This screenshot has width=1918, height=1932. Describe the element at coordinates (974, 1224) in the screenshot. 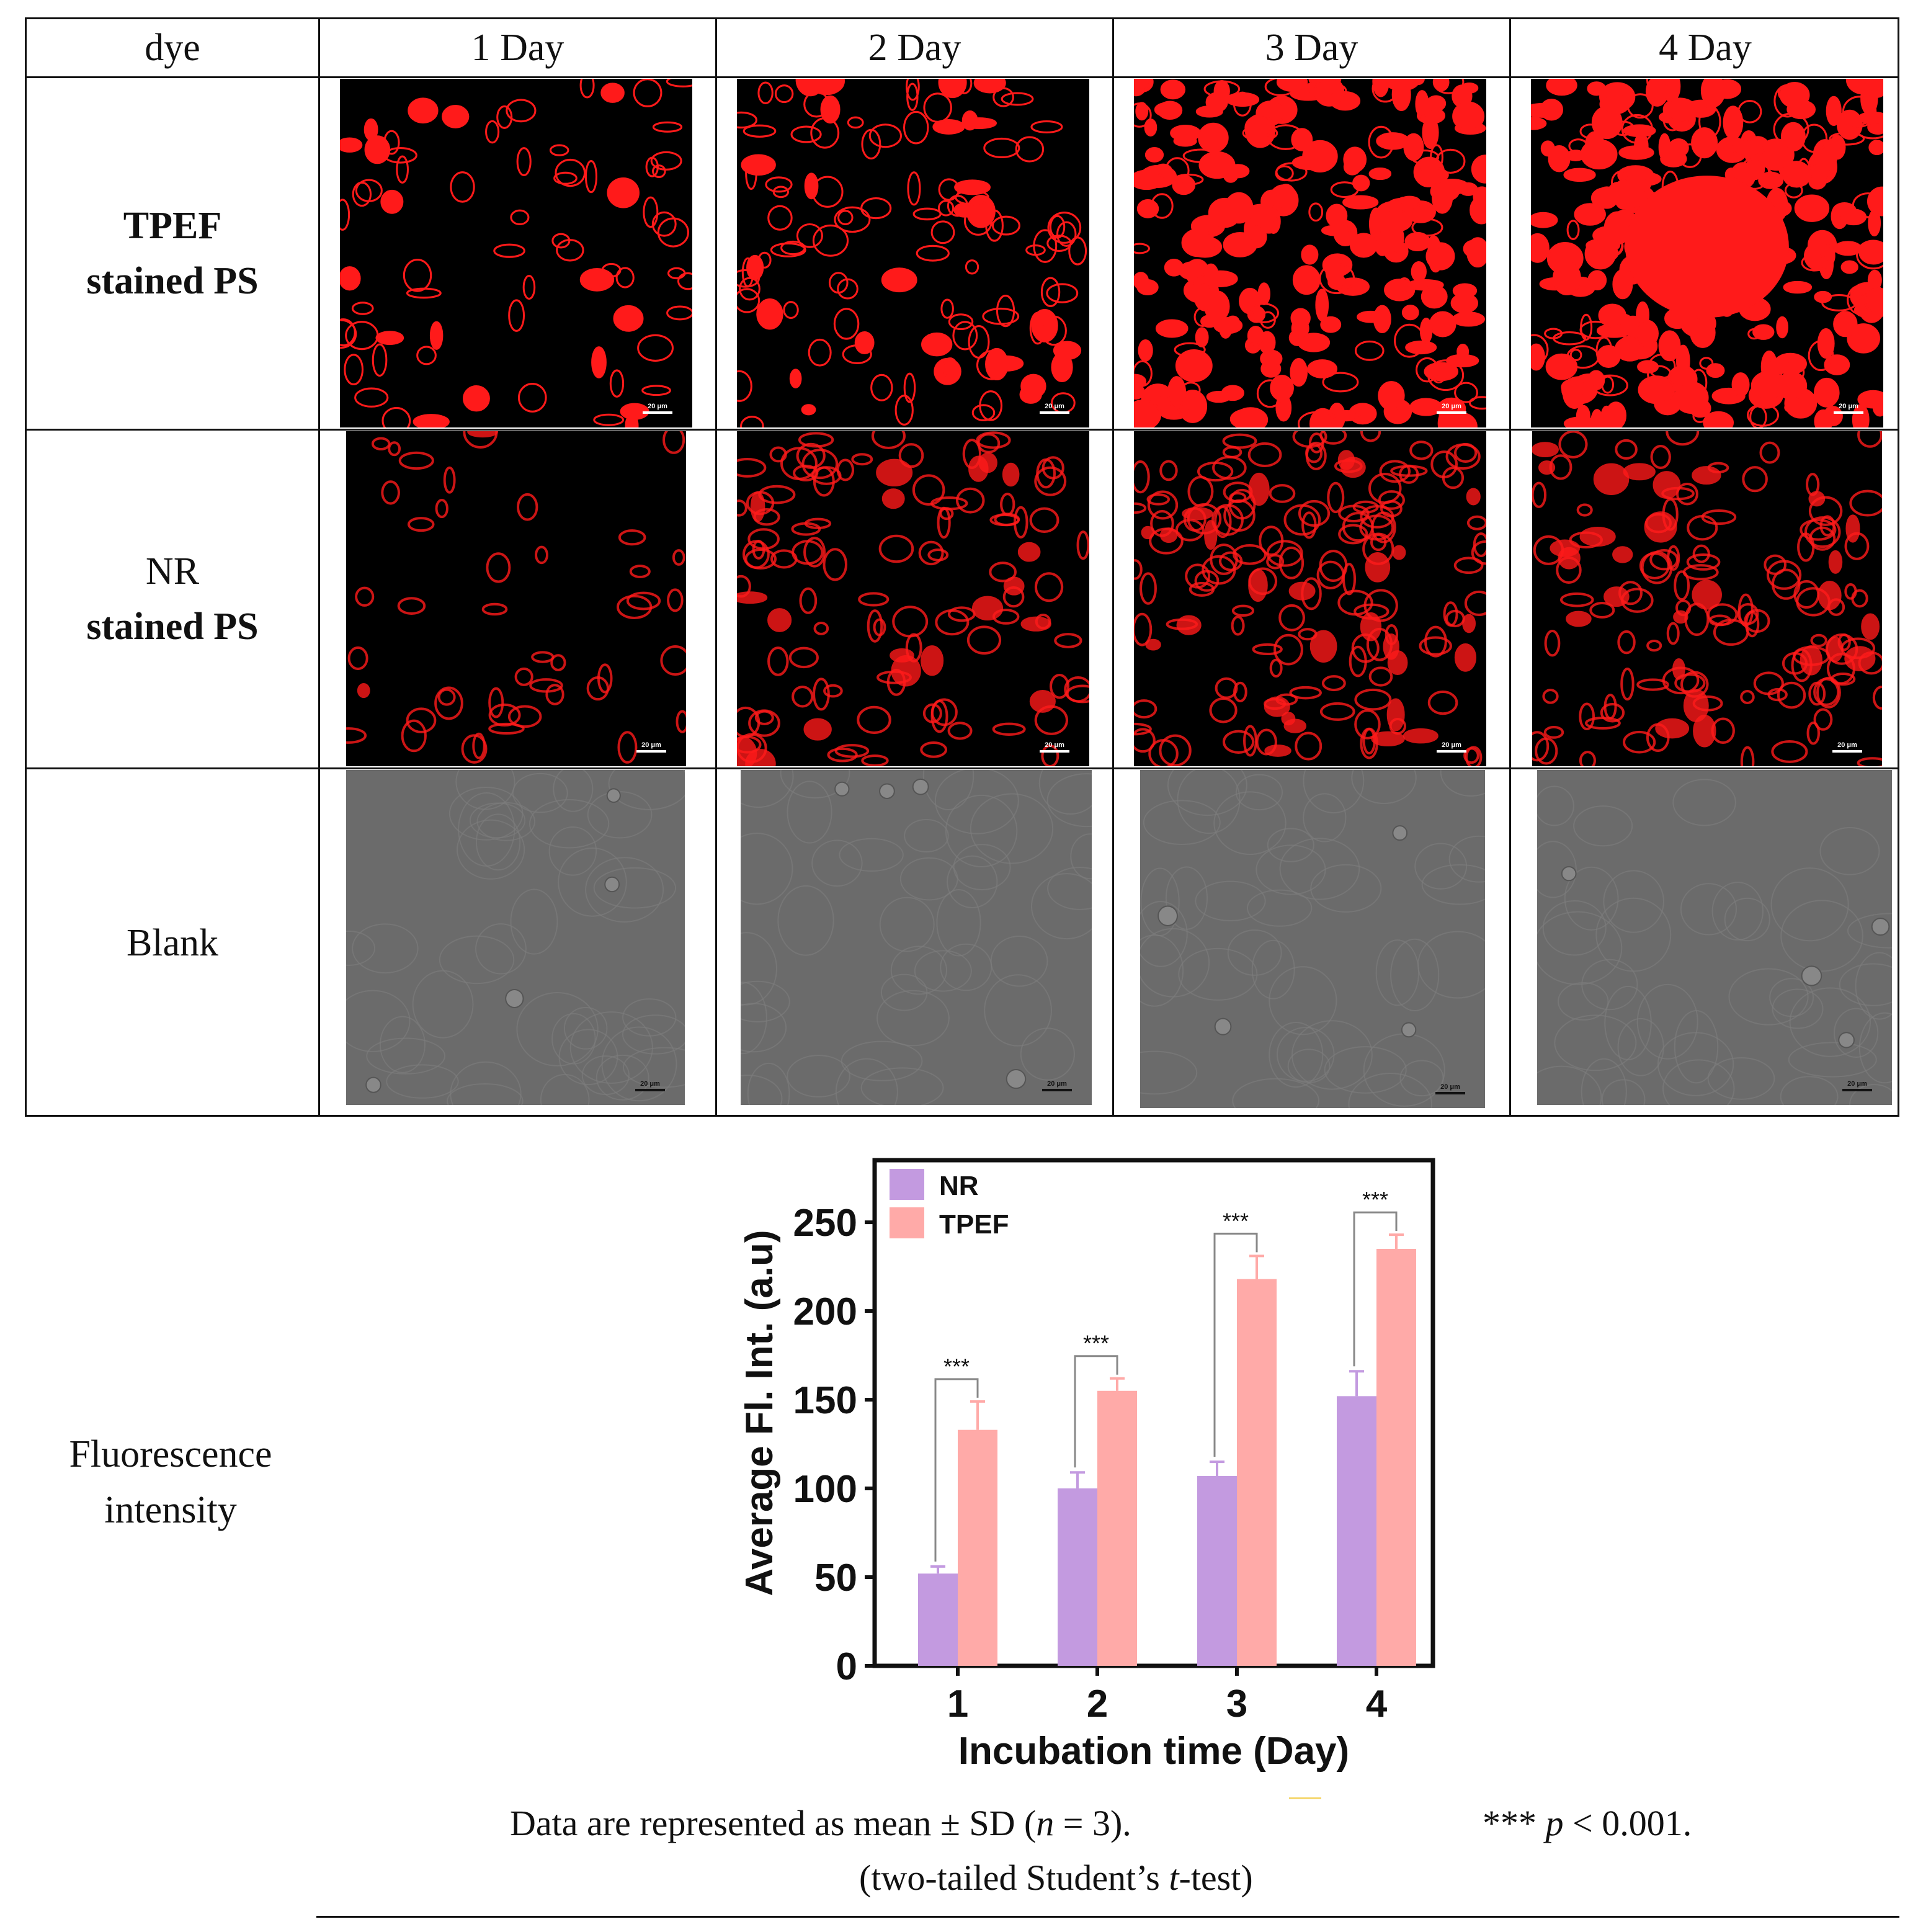

I see `legend-label-tpef: TPEF` at that location.